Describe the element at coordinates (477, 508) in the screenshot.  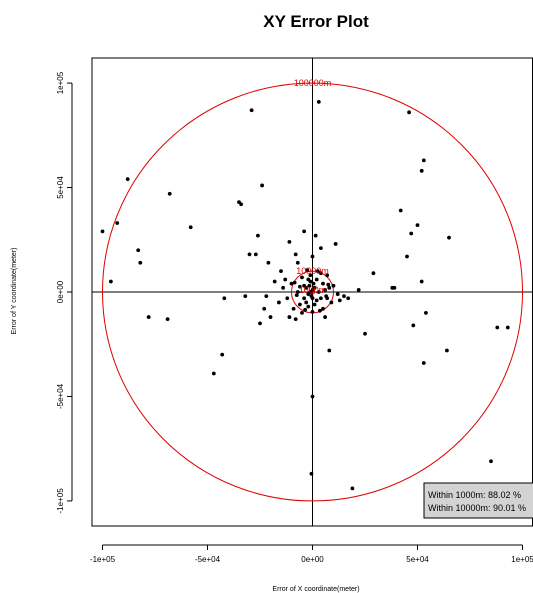
I see `legend-entry-10000m: Within 10000m: 90.01 %` at that location.